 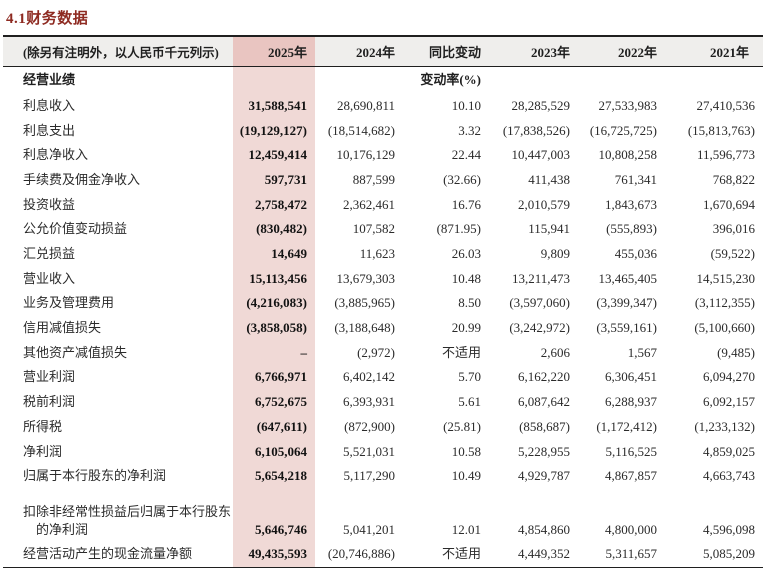 I want to click on cell-2024: (3,885,965), so click(x=364, y=303).